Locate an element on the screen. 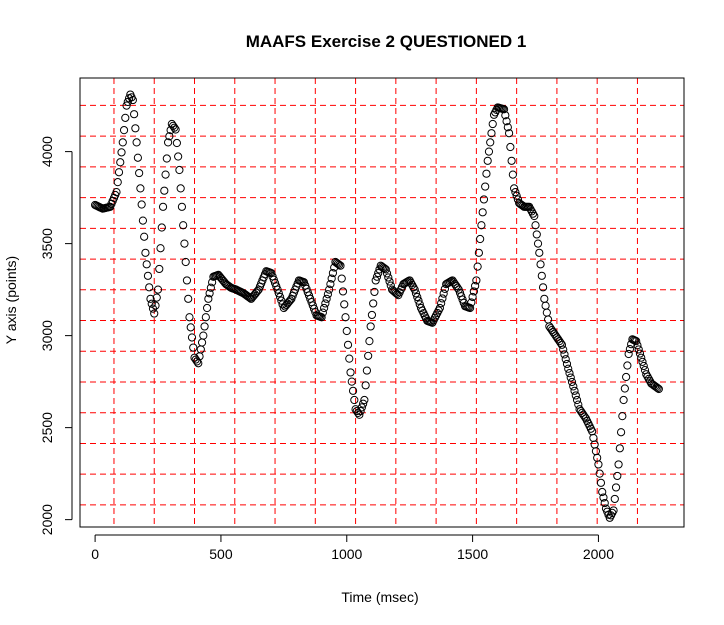 This screenshot has height=625, width=724. x-tick-label: 1000 is located at coordinates (346, 554).